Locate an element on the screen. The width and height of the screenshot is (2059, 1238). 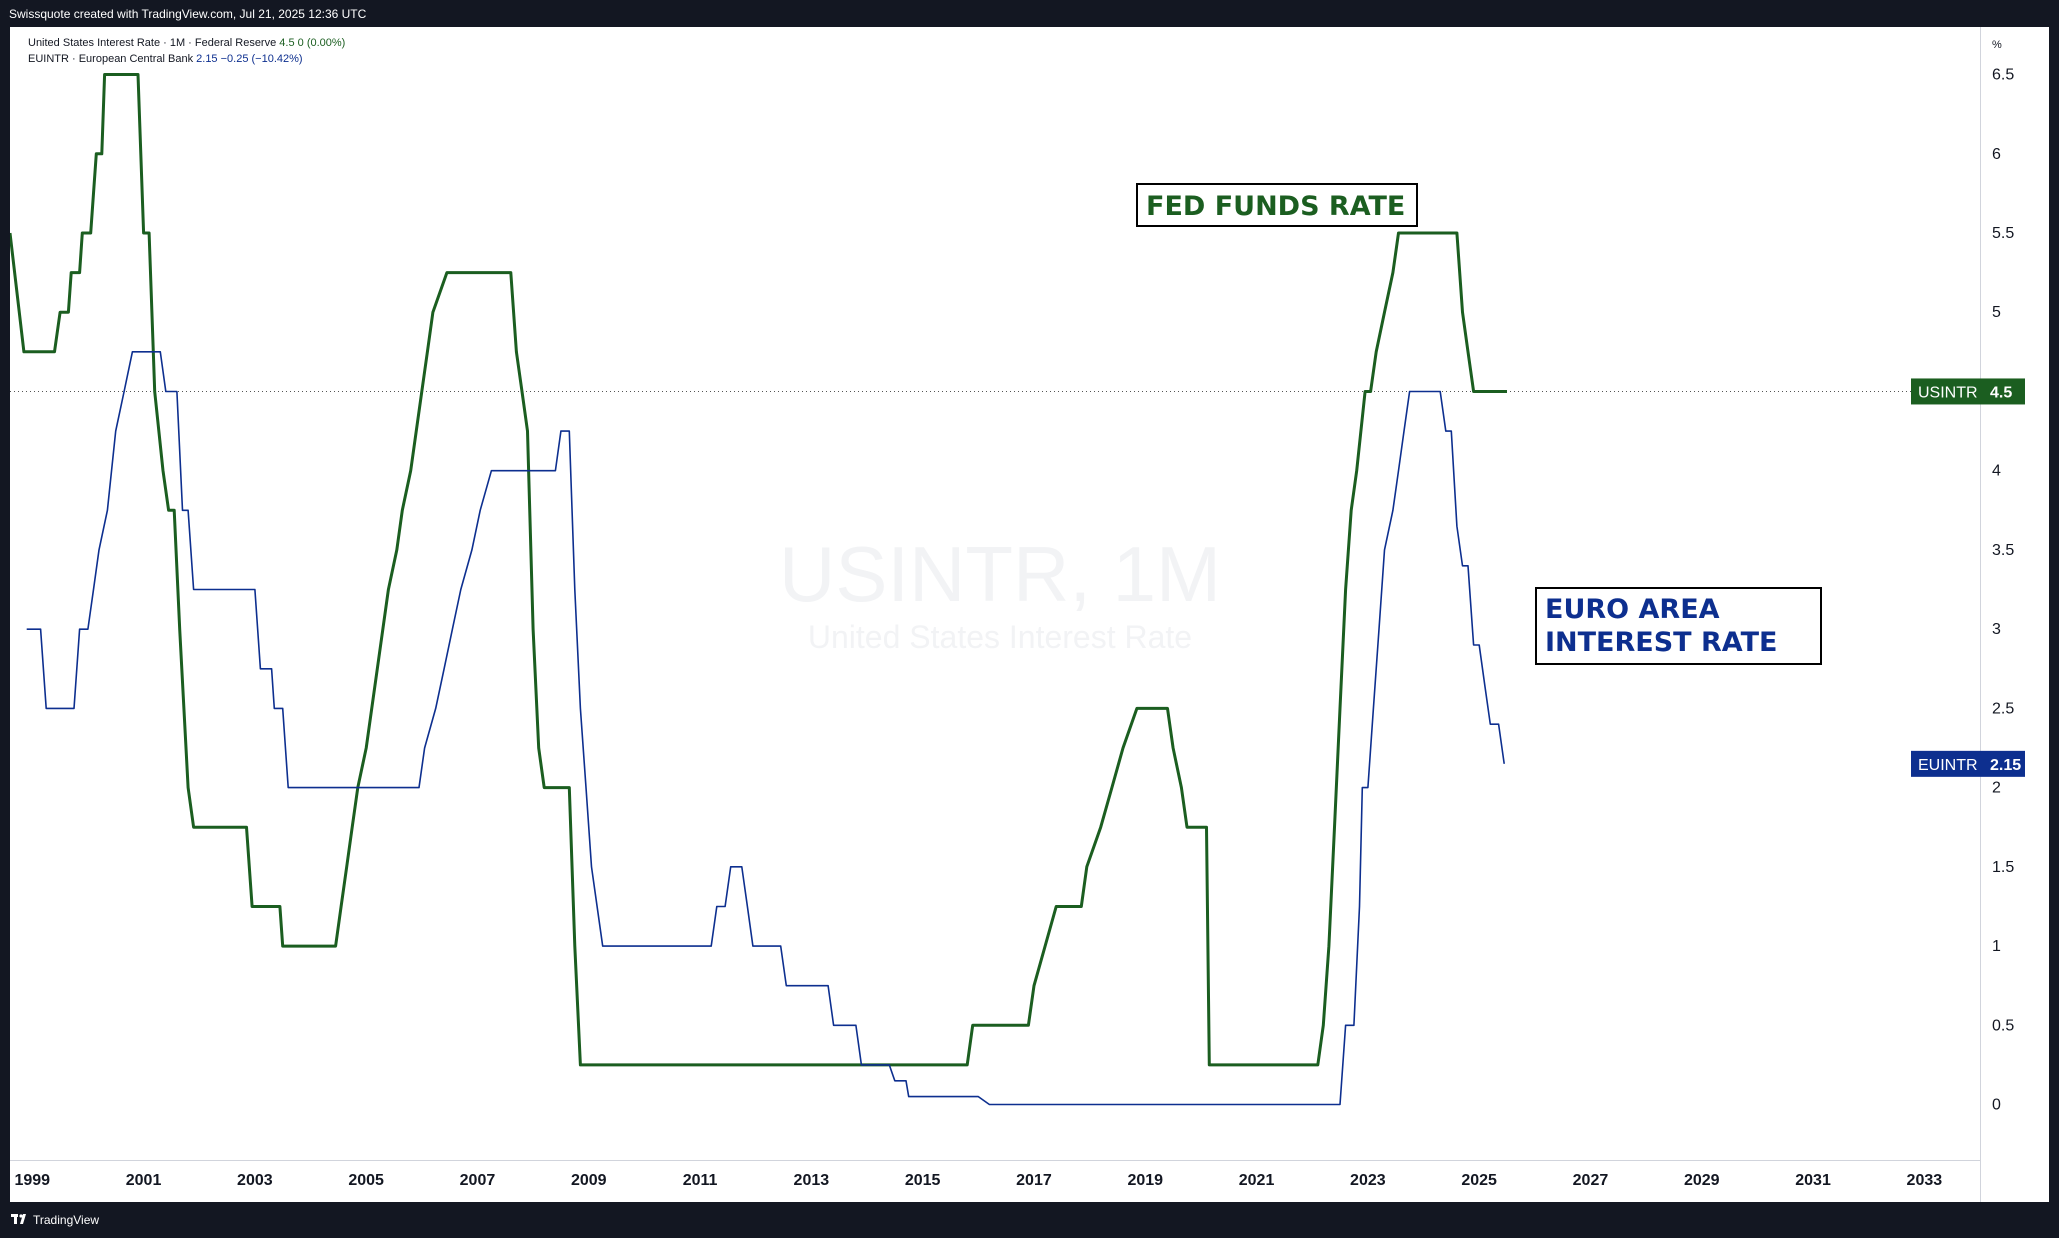
x-tick-label-2: 2003 is located at coordinates (255, 1180).